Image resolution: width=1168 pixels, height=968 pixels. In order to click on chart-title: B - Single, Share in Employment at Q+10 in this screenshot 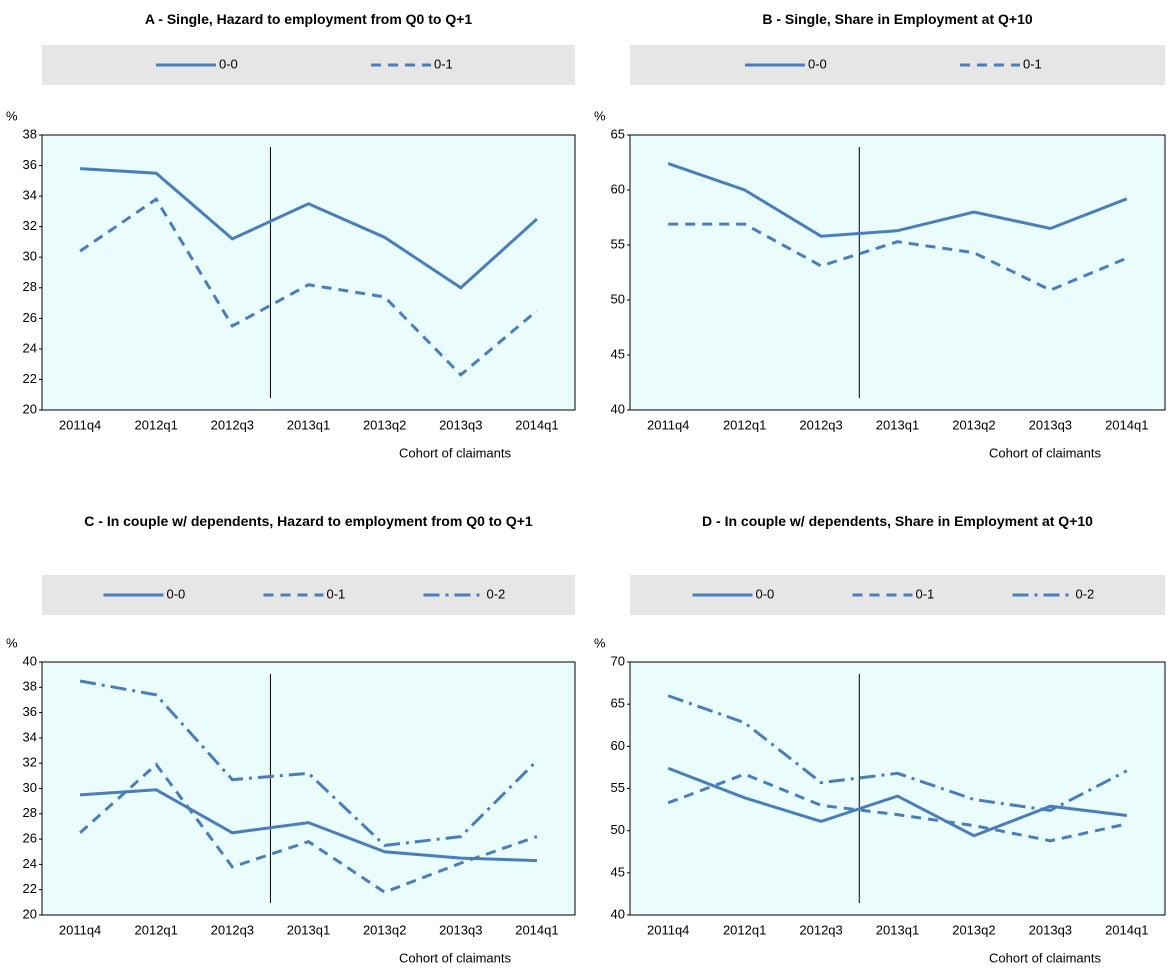, I will do `click(897, 19)`.